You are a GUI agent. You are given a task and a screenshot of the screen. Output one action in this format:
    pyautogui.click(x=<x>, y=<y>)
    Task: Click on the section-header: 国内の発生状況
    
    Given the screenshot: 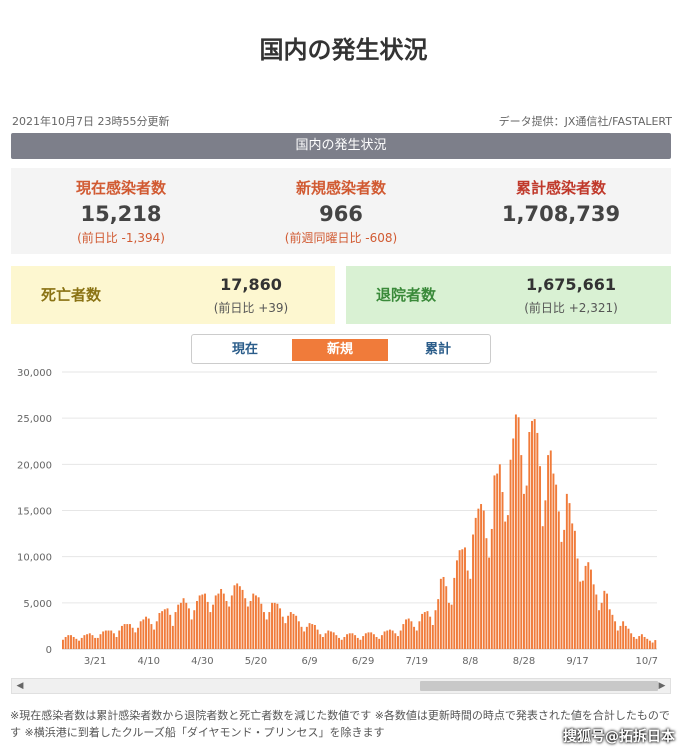 What is the action you would take?
    pyautogui.click(x=341, y=146)
    